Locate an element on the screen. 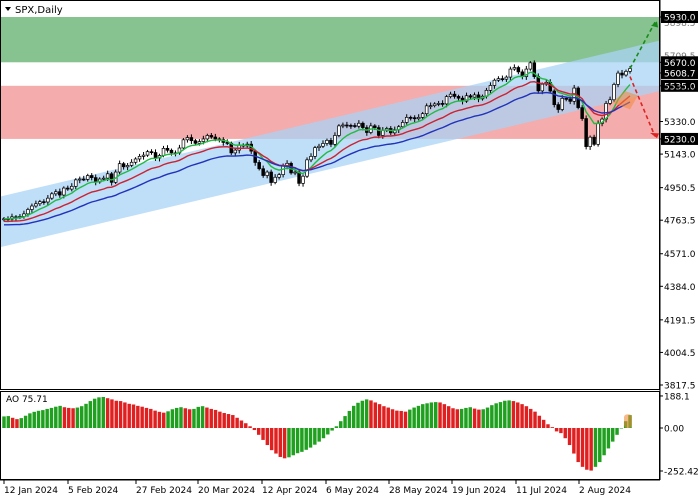 The image size is (700, 504). x-tick-label: 27 Feb 2024 is located at coordinates (164, 491).